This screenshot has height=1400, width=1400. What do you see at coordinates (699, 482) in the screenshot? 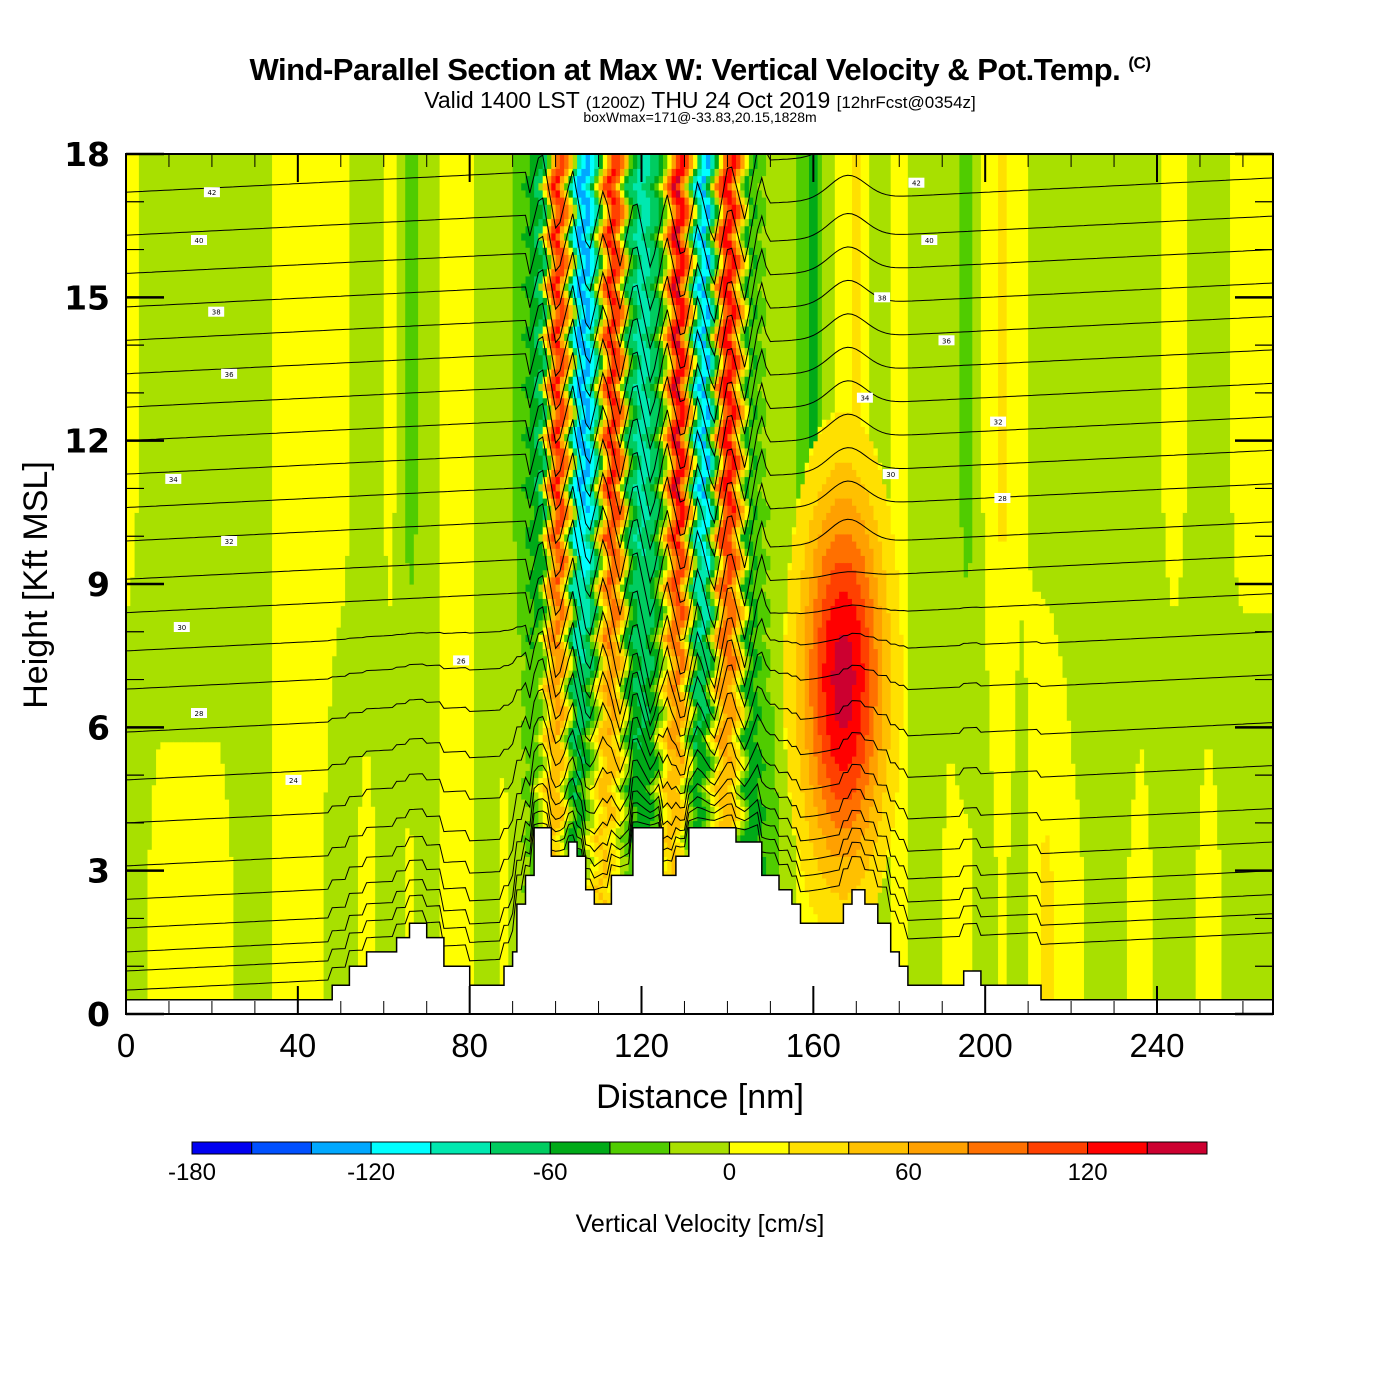
I see `theta-contour-line` at bounding box center [699, 482].